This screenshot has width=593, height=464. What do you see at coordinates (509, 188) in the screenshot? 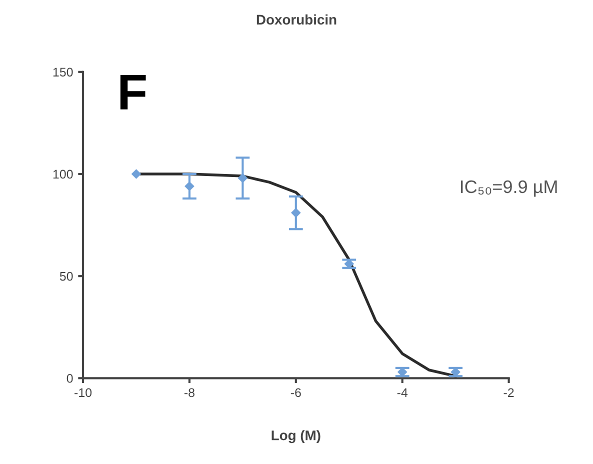
I see `annotation: IC₅₀=9.9 µM` at bounding box center [509, 188].